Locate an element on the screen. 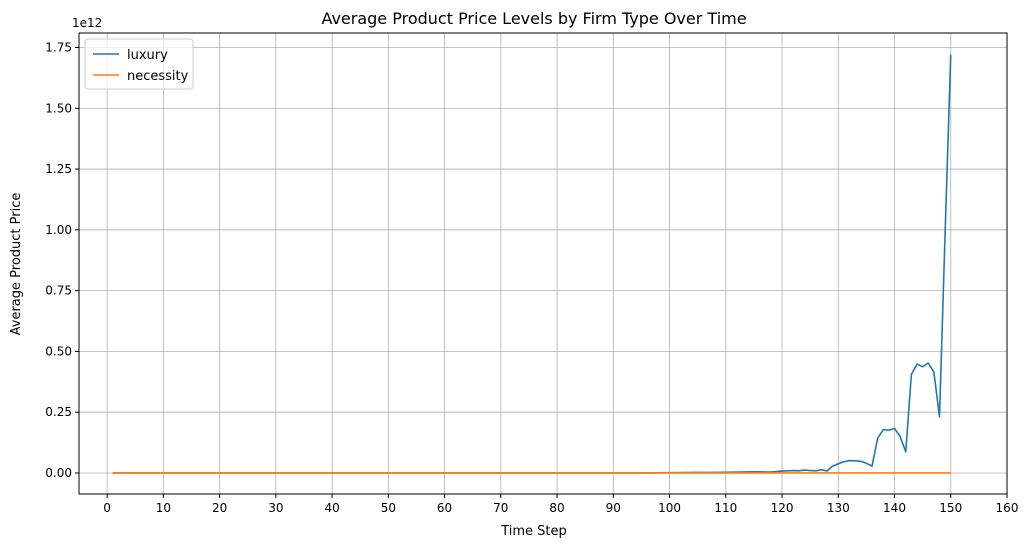 The height and width of the screenshot is (547, 1023). x-tick-label: 110 is located at coordinates (725, 508).